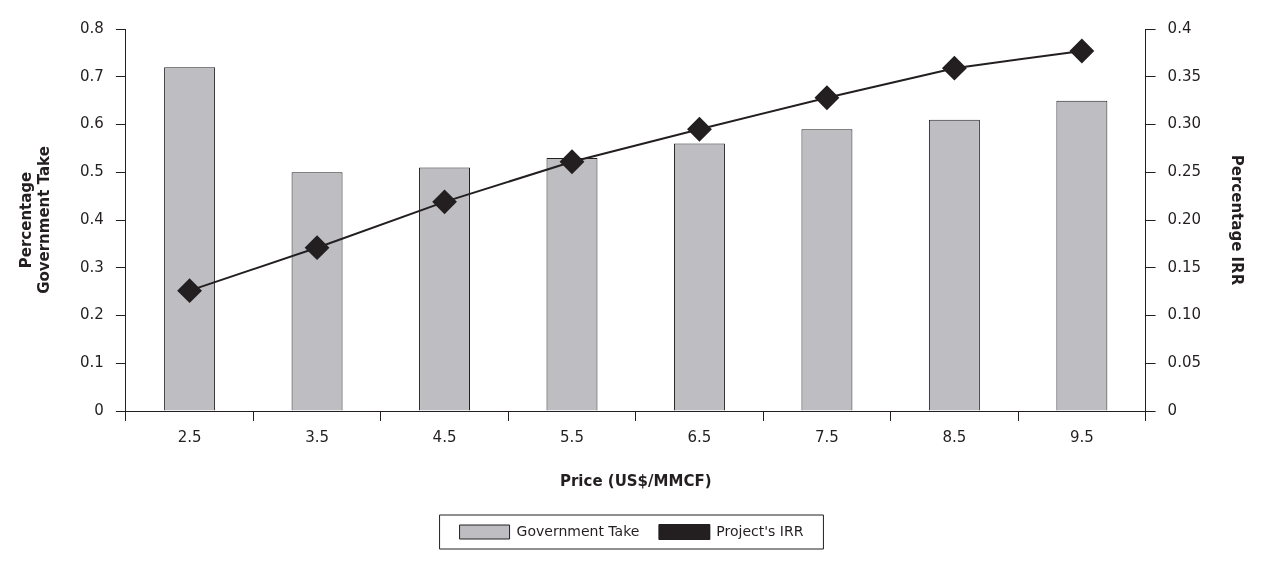 This screenshot has width=1263, height=567. Describe the element at coordinates (92, 75) in the screenshot. I see `y-tick-label: 0.7` at that location.